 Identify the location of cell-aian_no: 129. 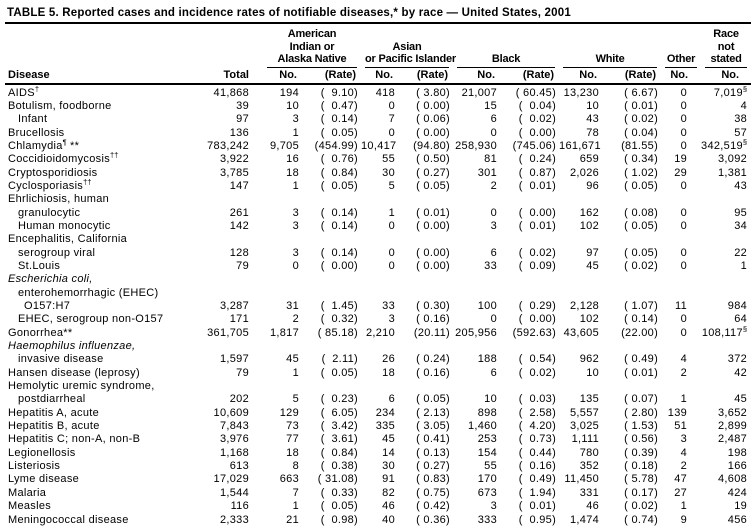
(289, 412).